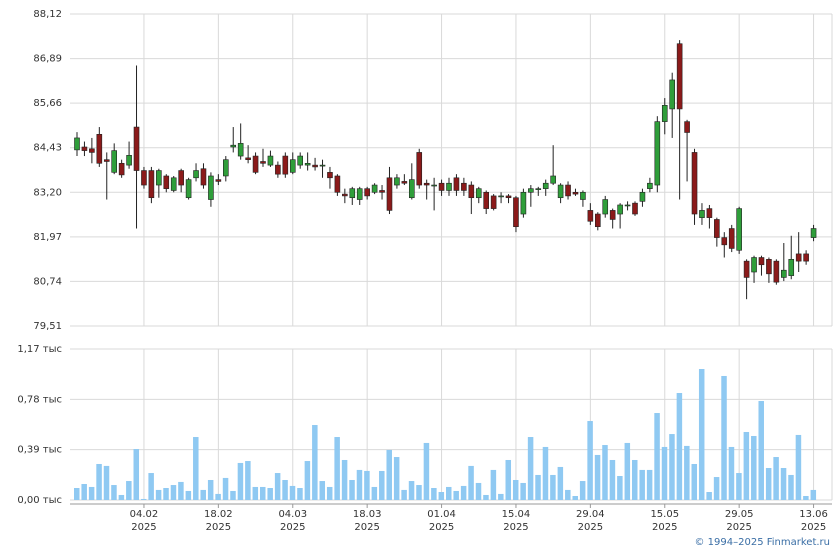 This screenshot has width=840, height=550. I want to click on x-tick-label: 13.06, so click(813, 514).